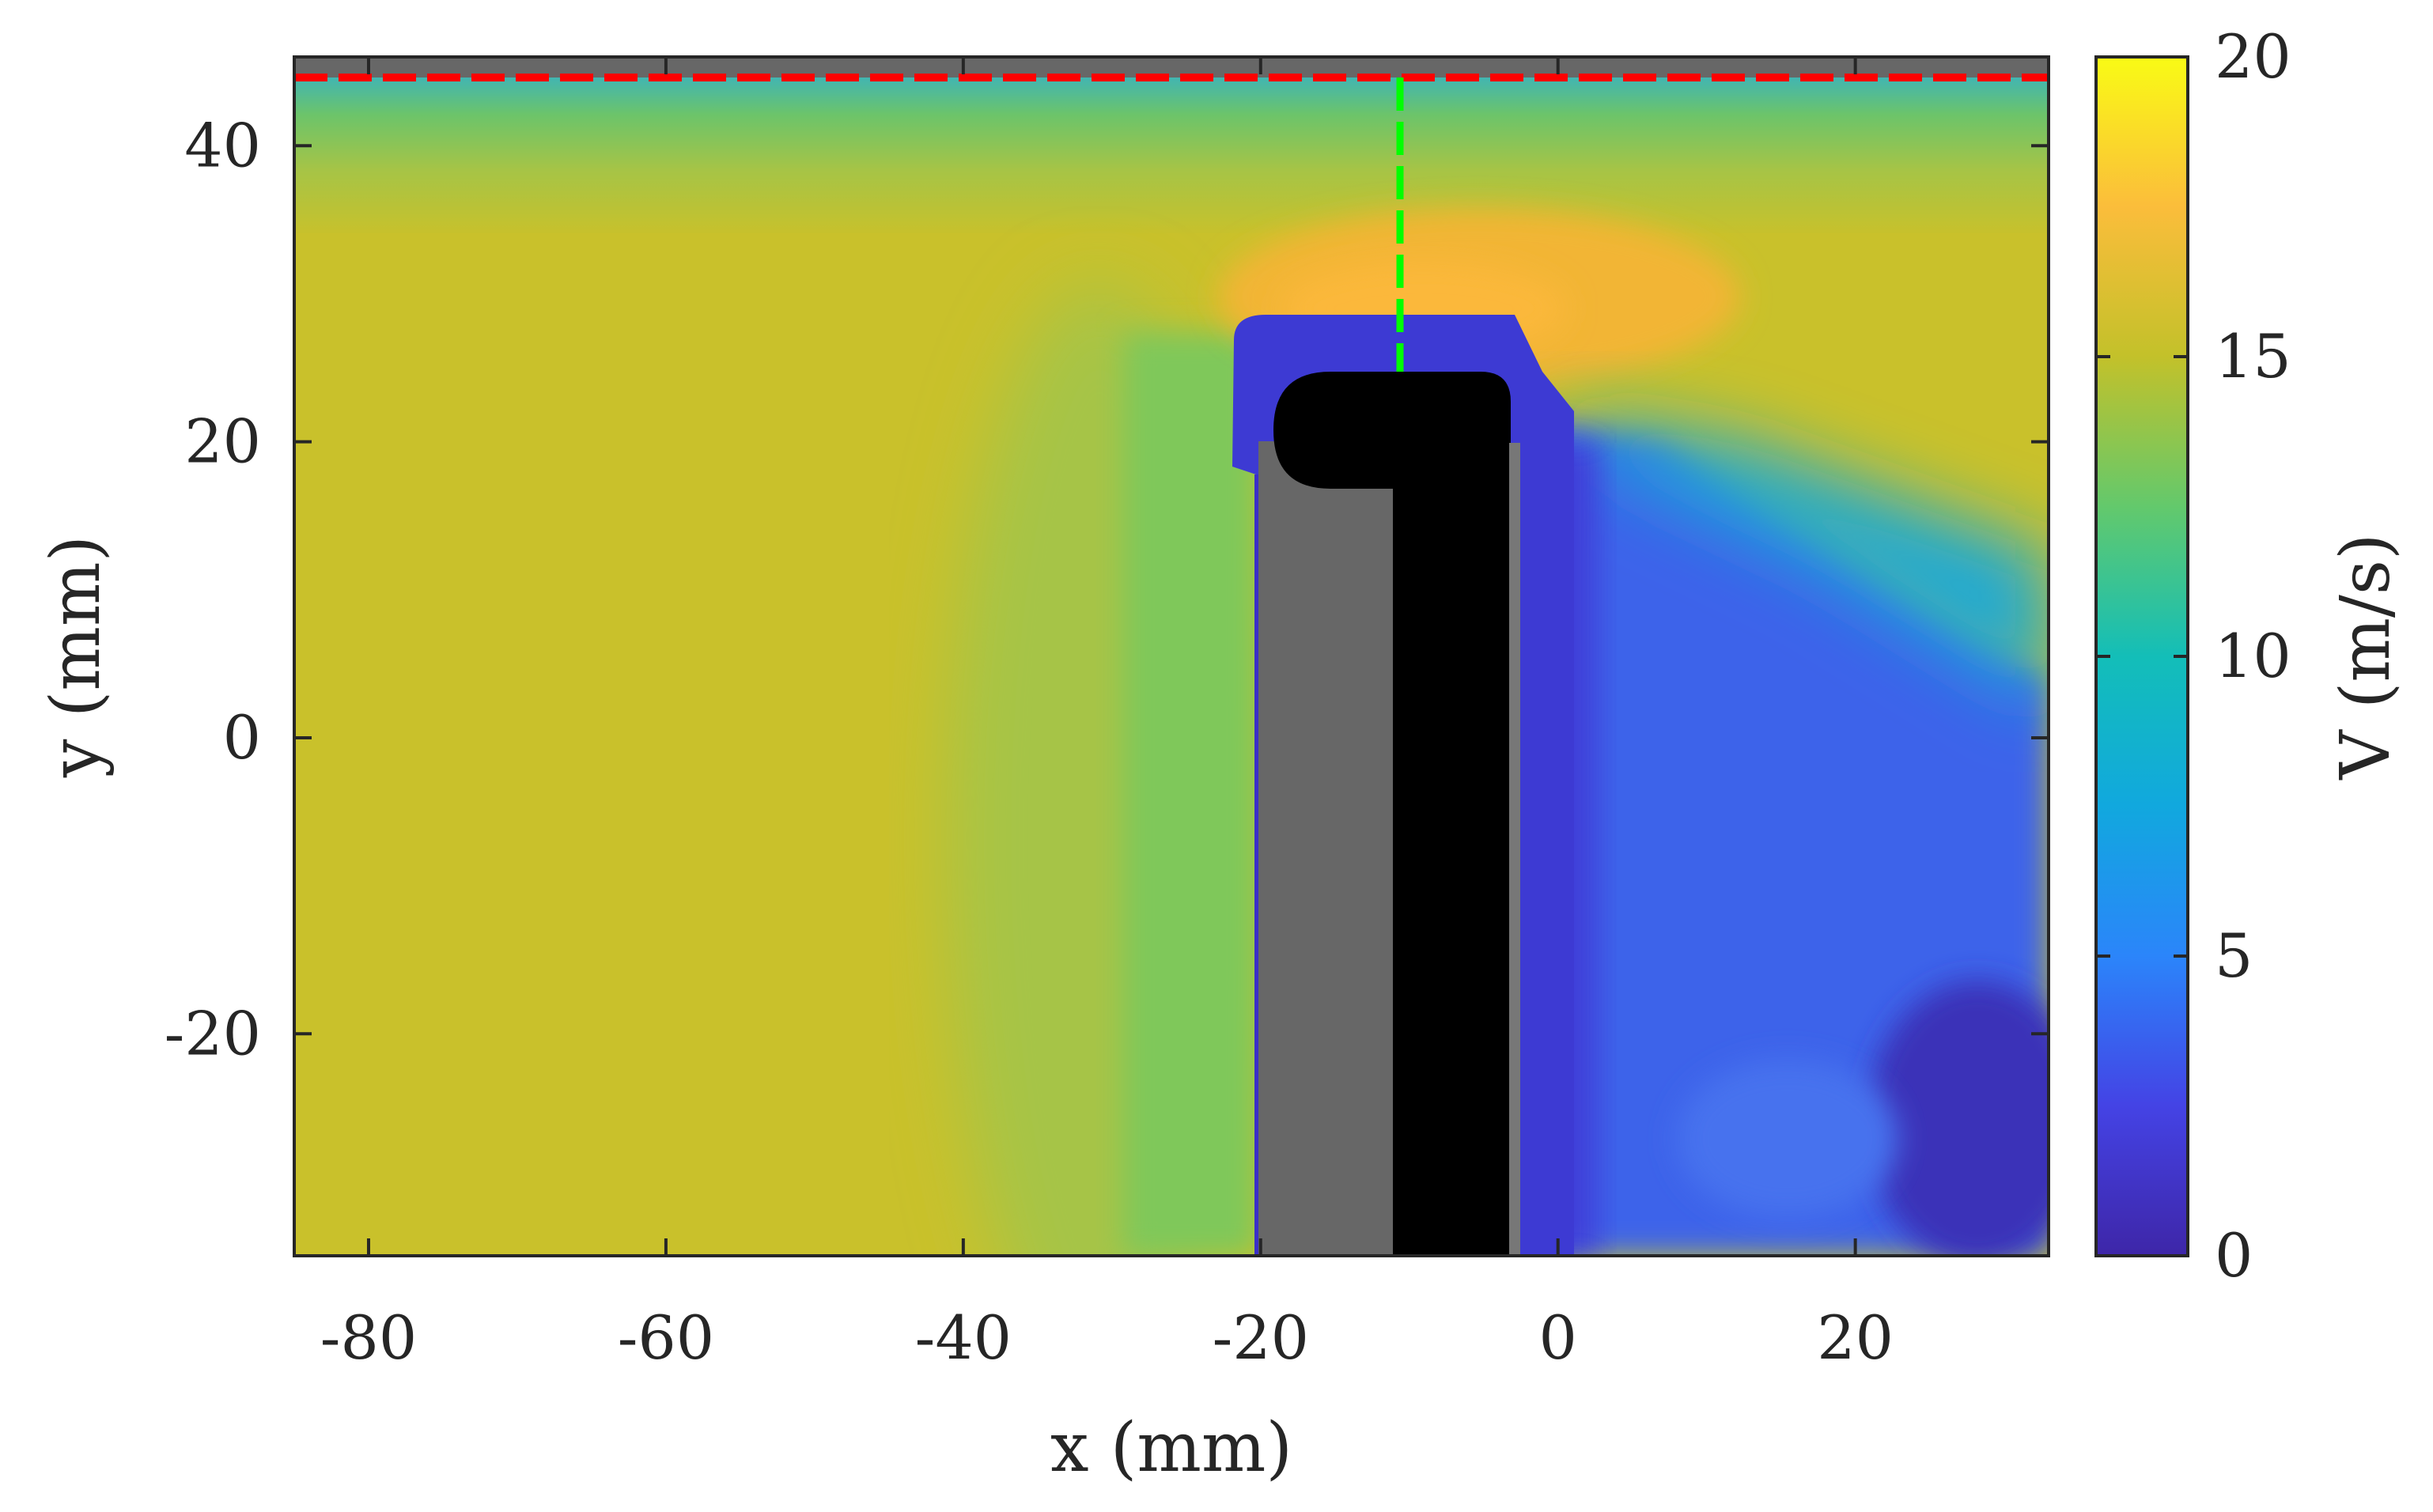  What do you see at coordinates (368, 1337) in the screenshot?
I see `x-tick-label: -80` at bounding box center [368, 1337].